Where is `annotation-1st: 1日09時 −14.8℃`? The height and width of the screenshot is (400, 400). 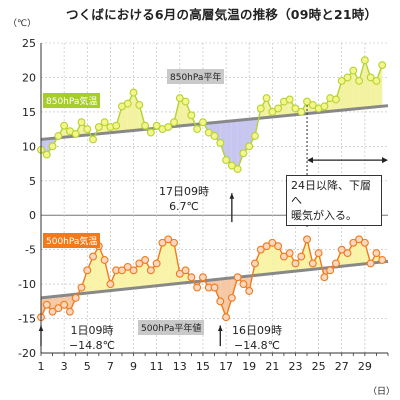
annotation-1st: 1日09時 −14.8℃ is located at coordinates (92, 338).